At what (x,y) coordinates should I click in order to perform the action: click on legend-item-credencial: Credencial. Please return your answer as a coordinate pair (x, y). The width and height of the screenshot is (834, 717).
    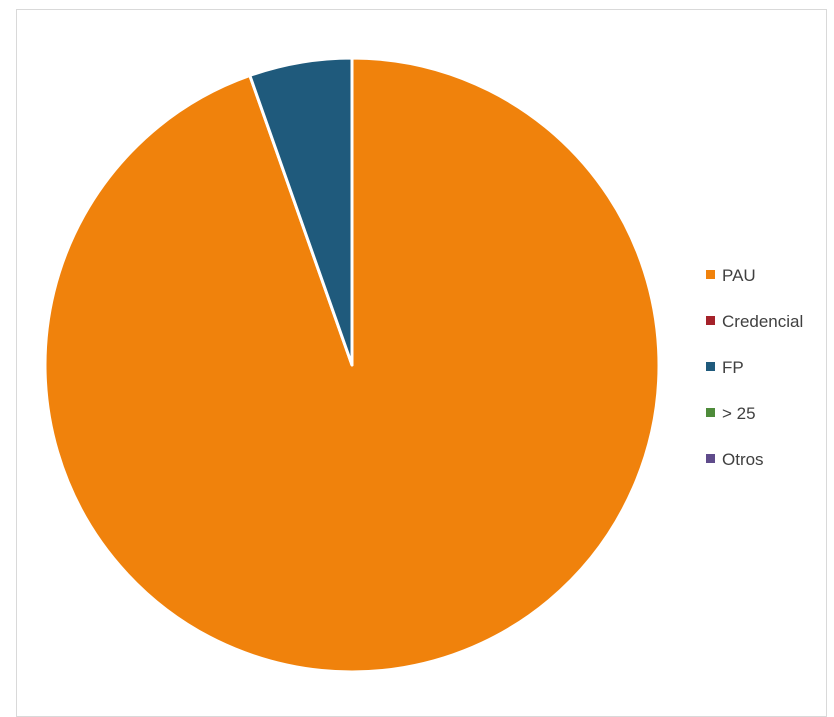
    Looking at the image, I should click on (754, 321).